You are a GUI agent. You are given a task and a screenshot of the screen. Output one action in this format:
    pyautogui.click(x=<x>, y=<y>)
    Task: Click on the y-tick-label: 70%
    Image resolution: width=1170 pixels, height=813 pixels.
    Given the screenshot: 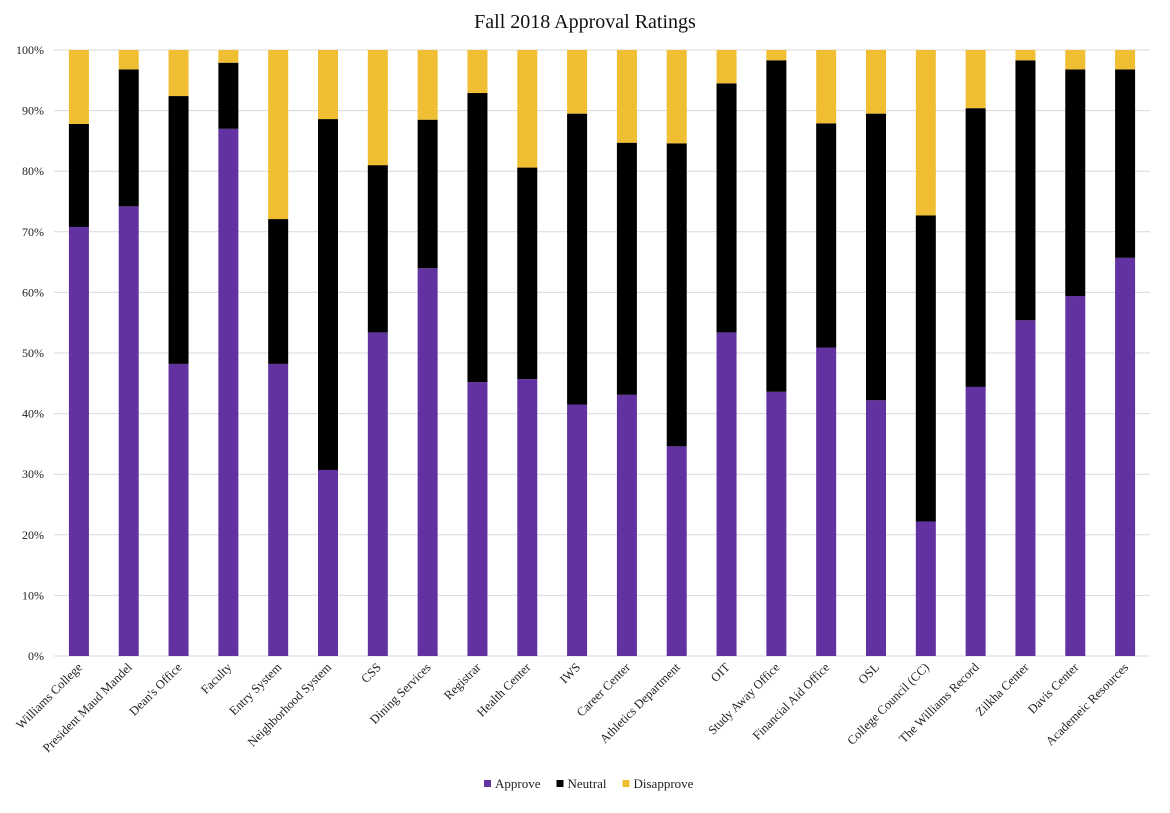 What is the action you would take?
    pyautogui.click(x=33, y=232)
    